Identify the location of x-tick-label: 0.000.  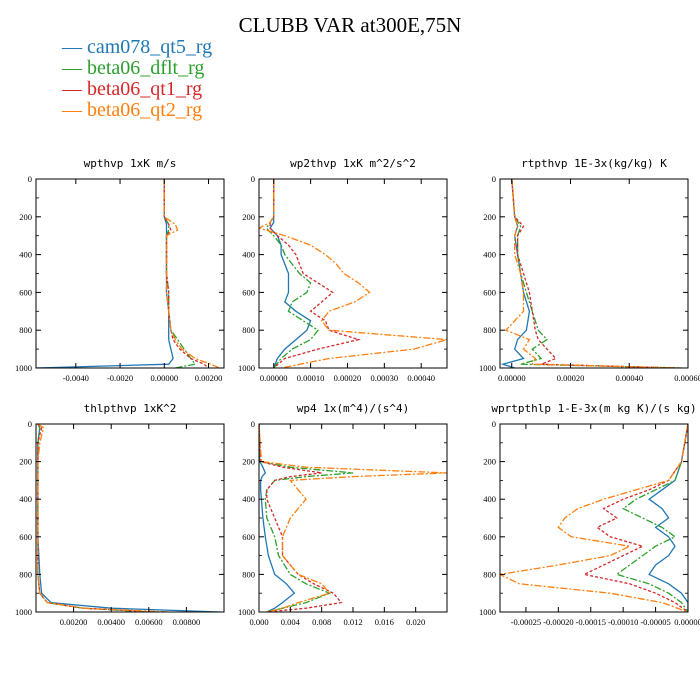
(258, 622).